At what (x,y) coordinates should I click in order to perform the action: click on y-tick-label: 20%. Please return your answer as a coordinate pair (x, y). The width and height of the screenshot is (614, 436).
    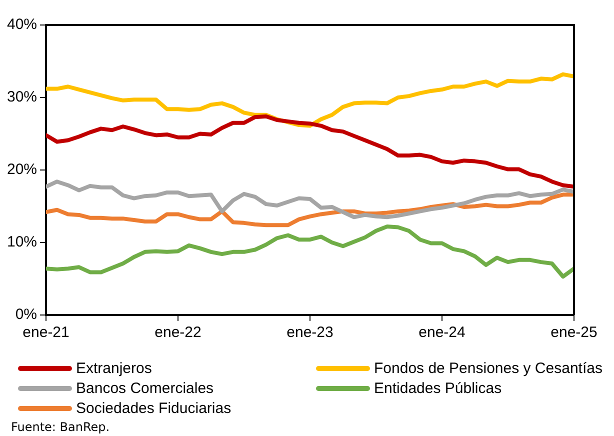
    Looking at the image, I should click on (22, 169).